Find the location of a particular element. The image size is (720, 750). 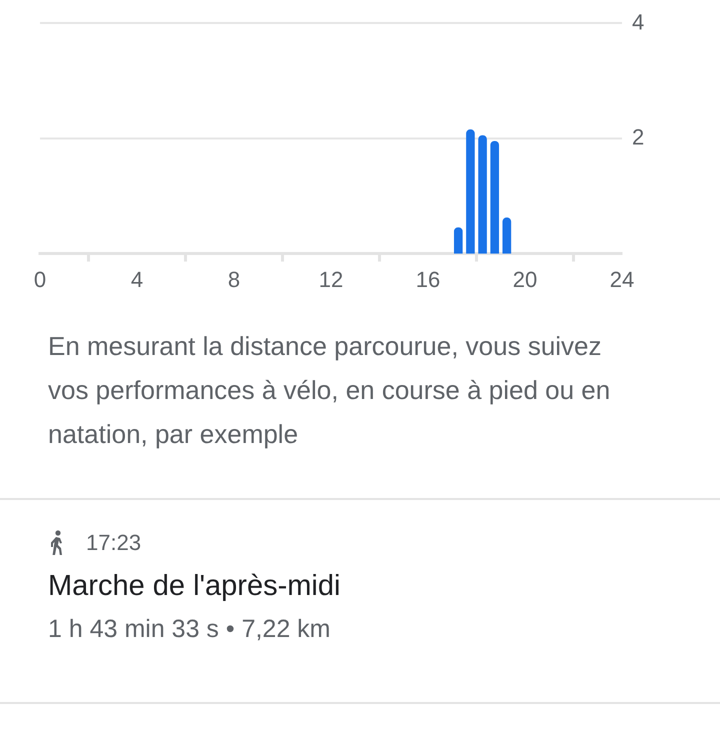

text: 17:23 is located at coordinates (114, 543).